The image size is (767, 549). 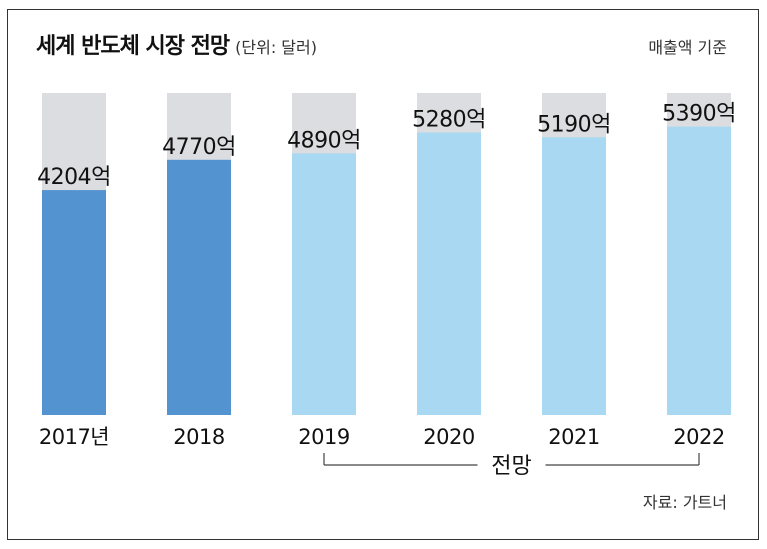 What do you see at coordinates (574, 276) in the screenshot?
I see `bar-2021` at bounding box center [574, 276].